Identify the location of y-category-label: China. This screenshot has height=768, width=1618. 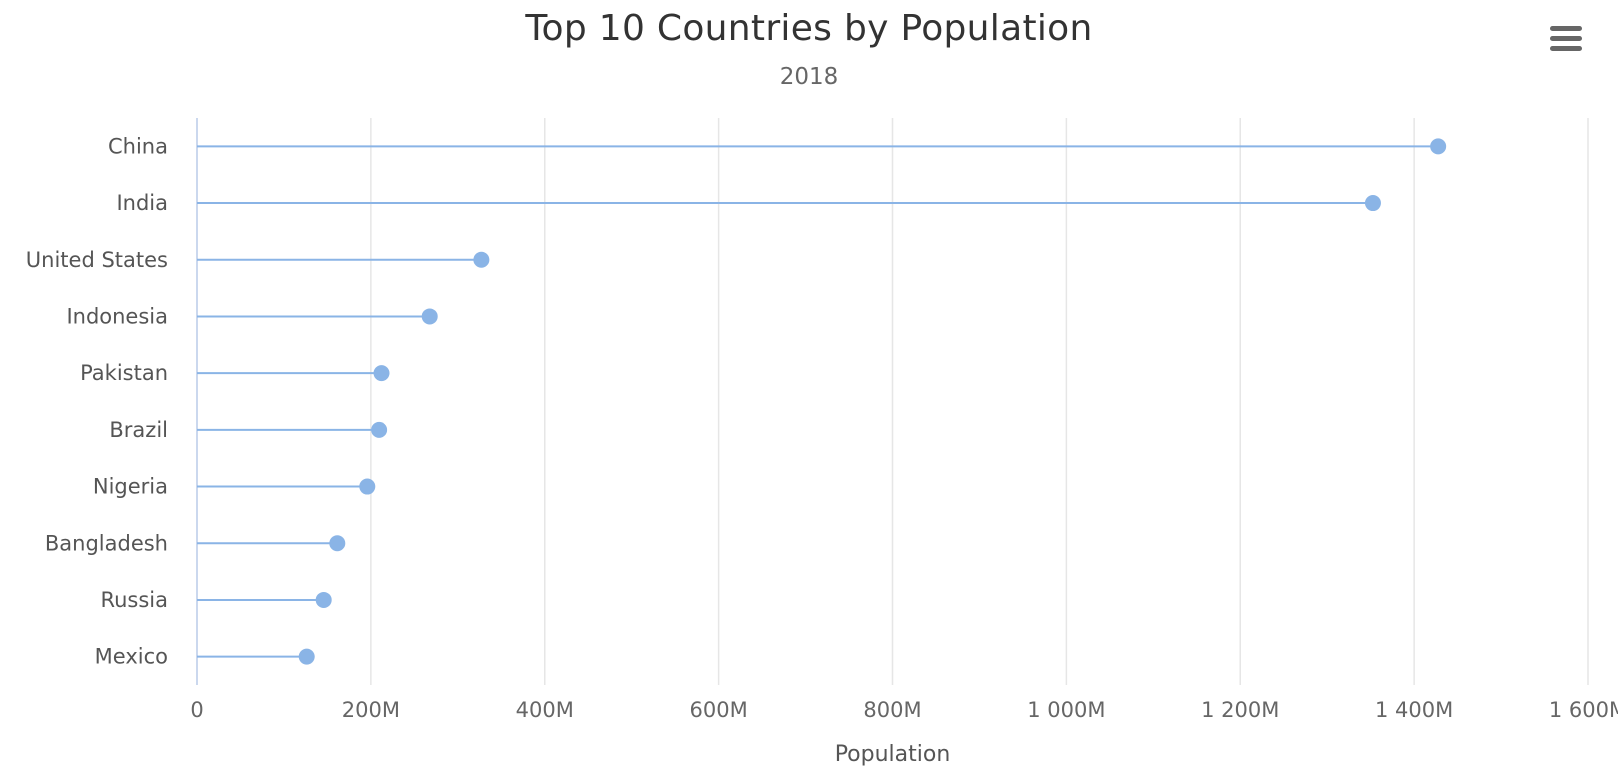
(138, 146).